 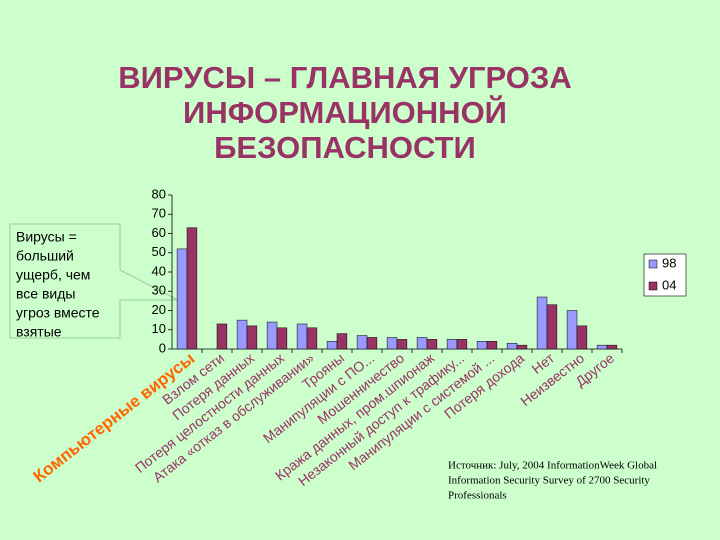 I want to click on callout-text: больший, so click(x=45, y=256).